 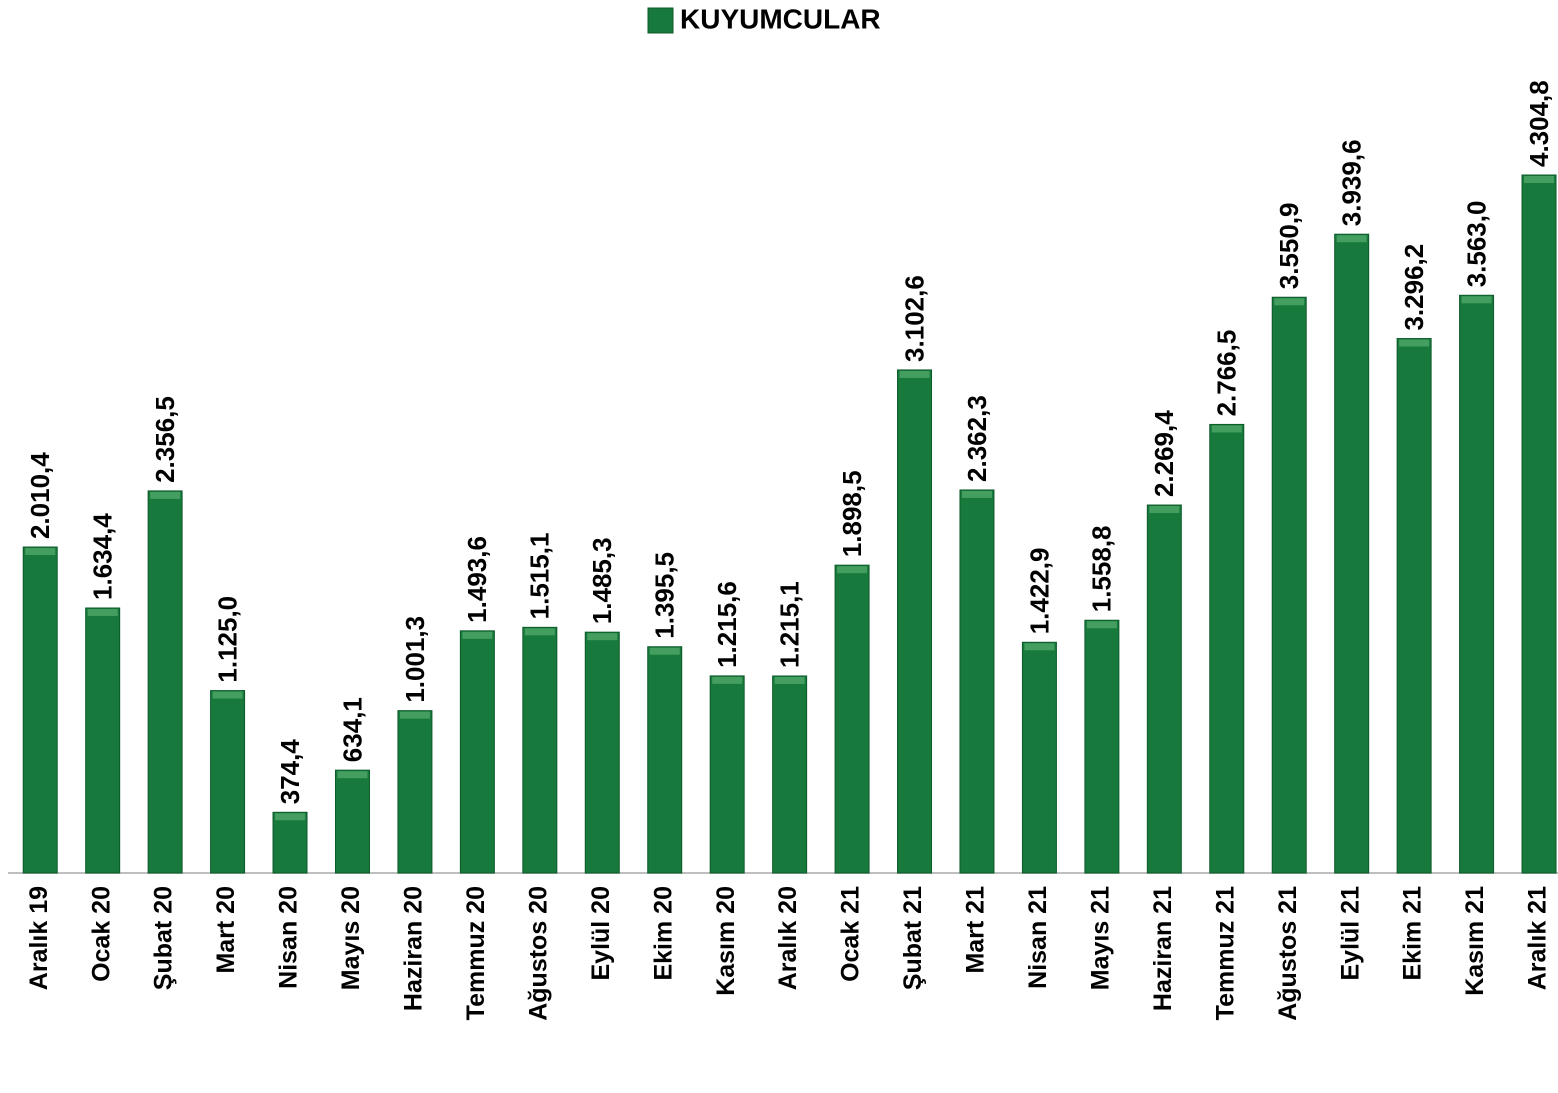 I want to click on value-label: 1.001,3, so click(x=415, y=659).